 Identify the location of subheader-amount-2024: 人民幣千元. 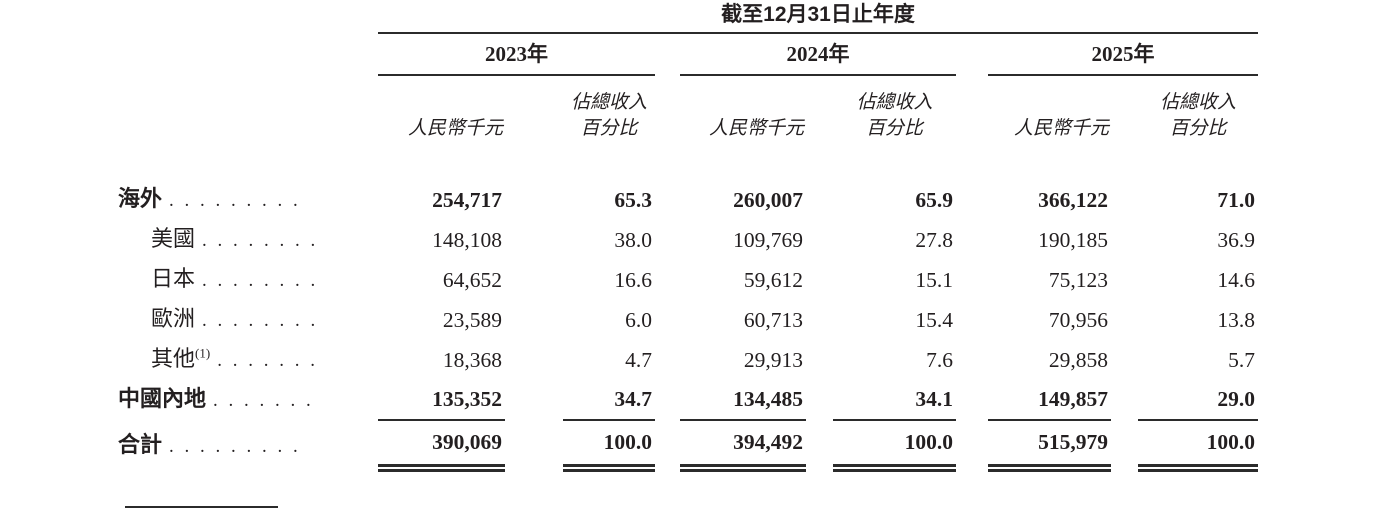
(743, 110).